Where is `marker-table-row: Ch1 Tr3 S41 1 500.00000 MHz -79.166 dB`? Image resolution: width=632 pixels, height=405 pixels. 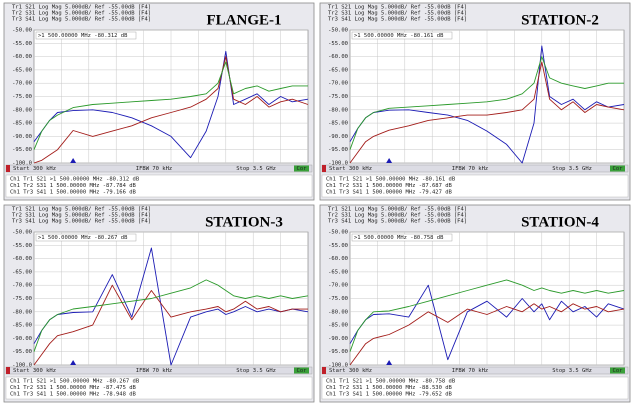 marker-table-row: Ch1 Tr3 S41 1 500.00000 MHz -79.166 dB is located at coordinates (73, 193).